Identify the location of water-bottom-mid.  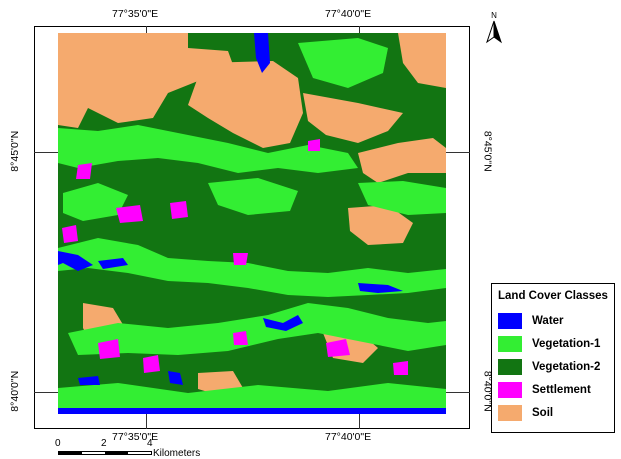
(175, 378).